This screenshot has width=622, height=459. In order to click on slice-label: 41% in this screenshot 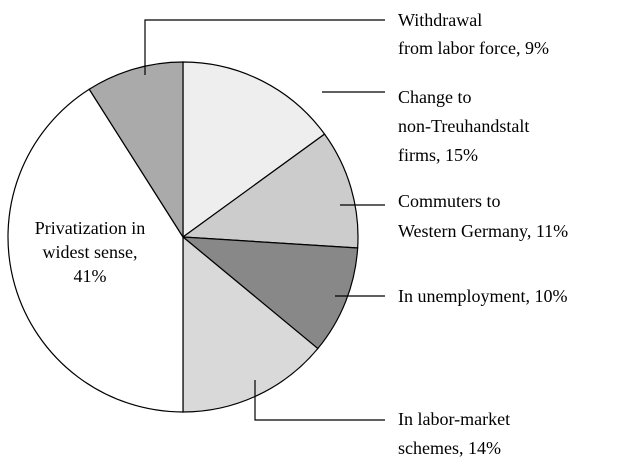, I will do `click(90, 276)`.